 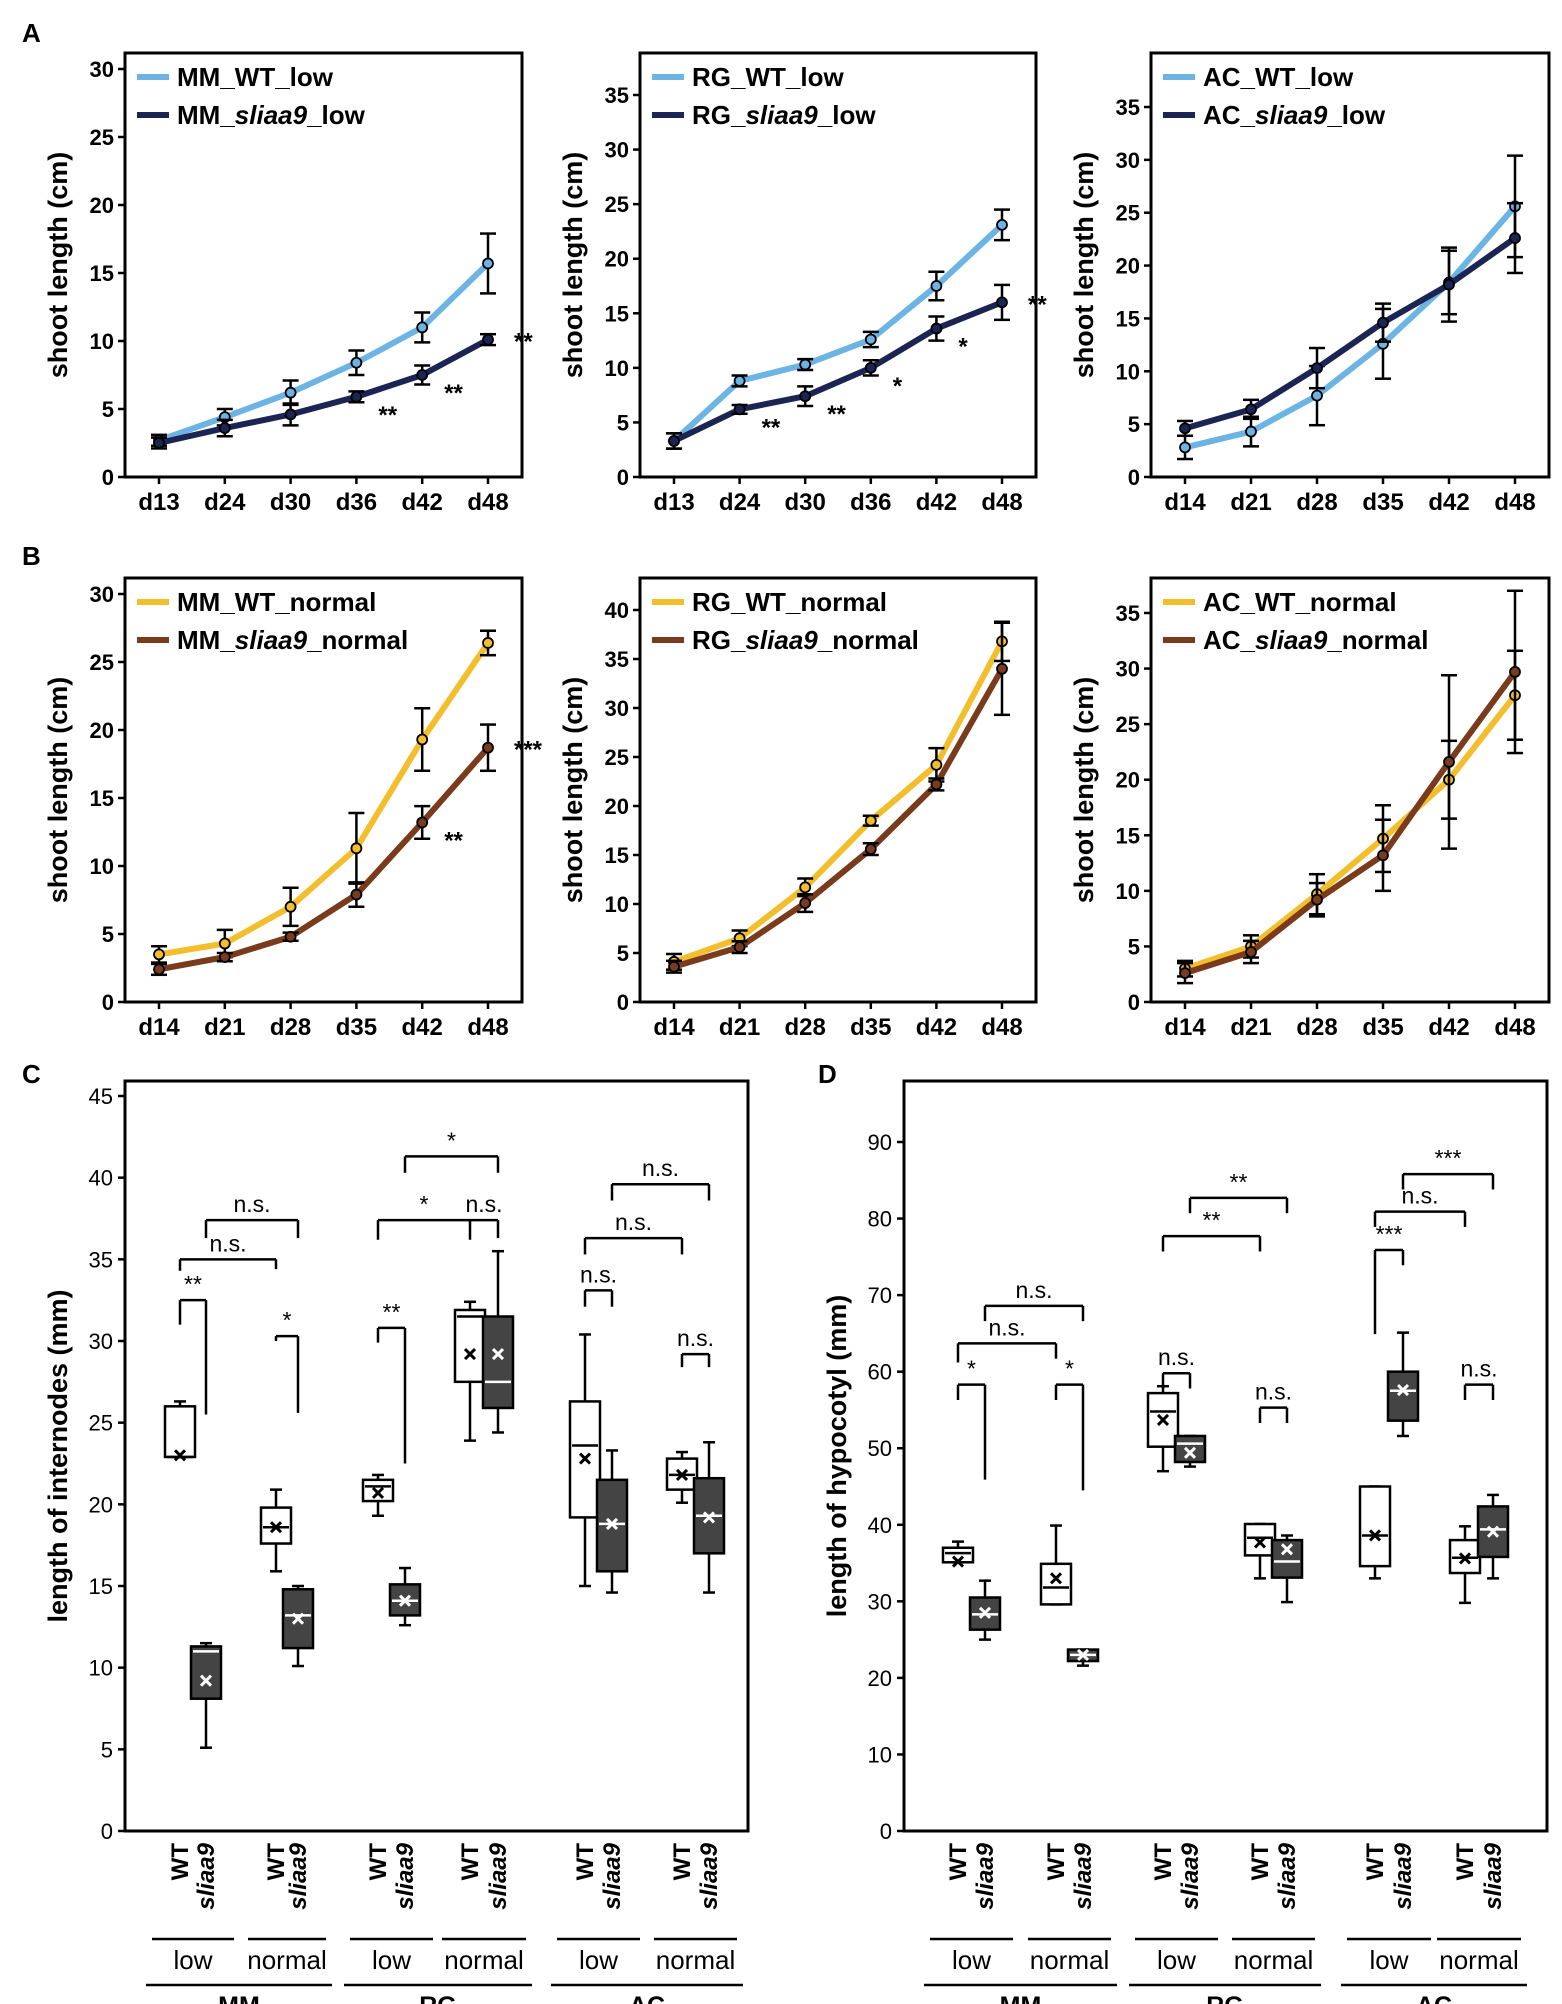 I want to click on condition-label: low, so click(x=1176, y=1960).